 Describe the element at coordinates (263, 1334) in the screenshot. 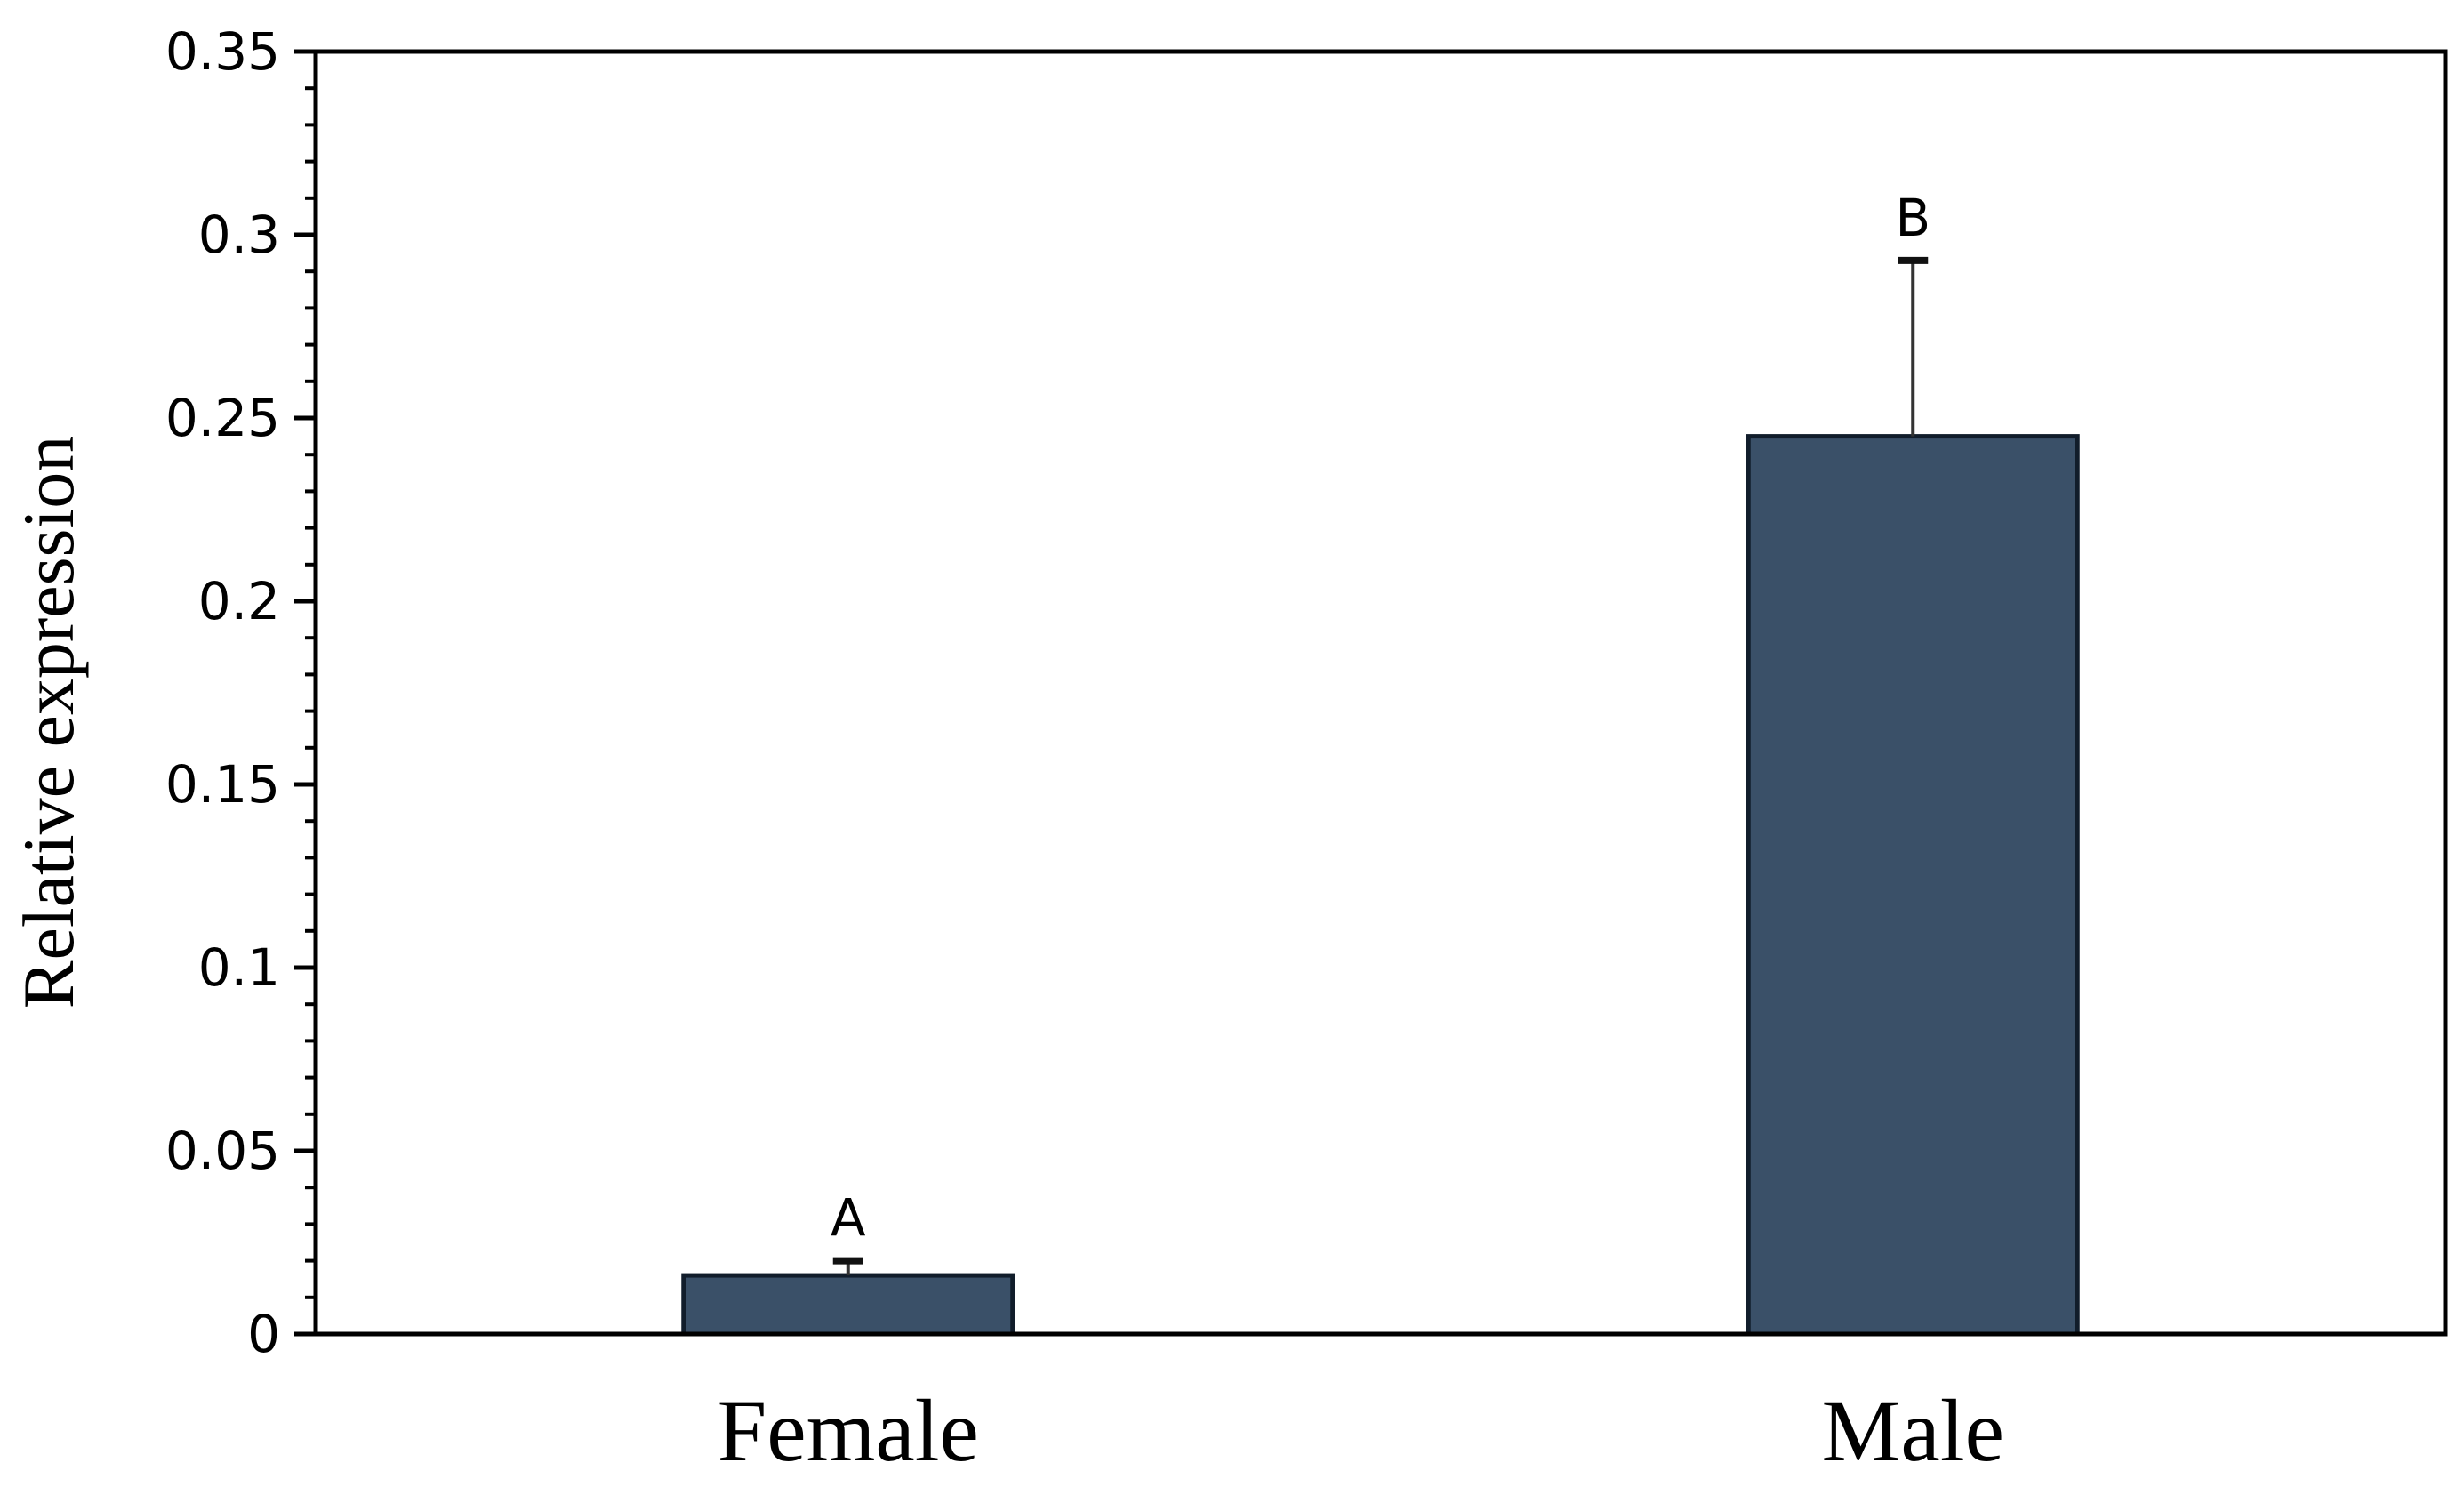

I see `y-tick-label: 0` at that location.